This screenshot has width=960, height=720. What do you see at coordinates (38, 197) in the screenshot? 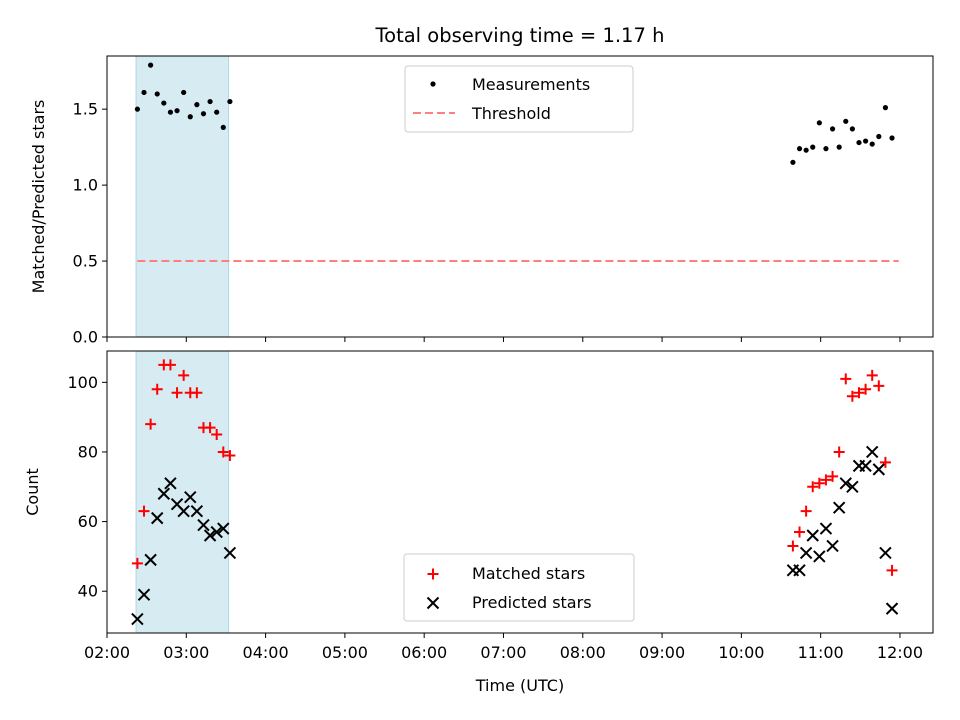
I see `y-axis-label-top: Matched/Predicted stars` at bounding box center [38, 197].